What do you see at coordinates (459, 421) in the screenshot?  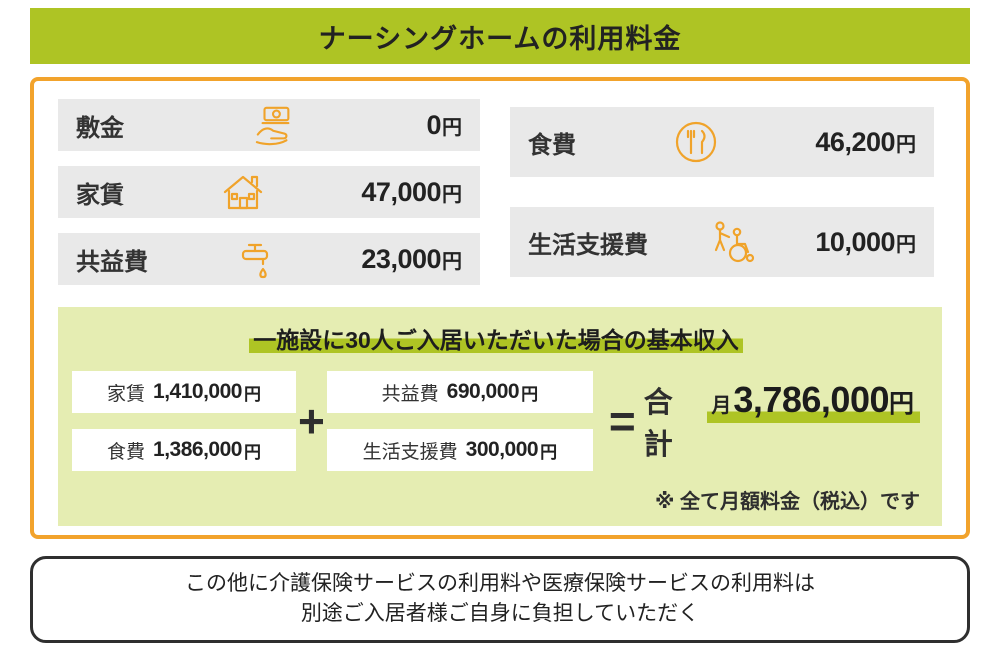 I see `calc-column-right: 共益費 690,000 円 生活支援費 300,000 円` at bounding box center [459, 421].